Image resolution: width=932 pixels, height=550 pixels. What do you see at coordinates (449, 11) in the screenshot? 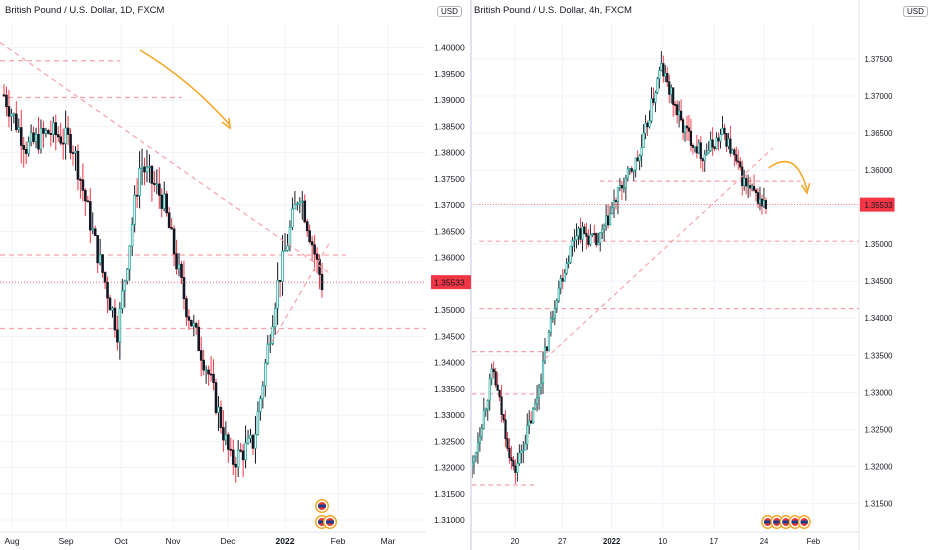
I see `currency-button-left: USD` at bounding box center [449, 11].